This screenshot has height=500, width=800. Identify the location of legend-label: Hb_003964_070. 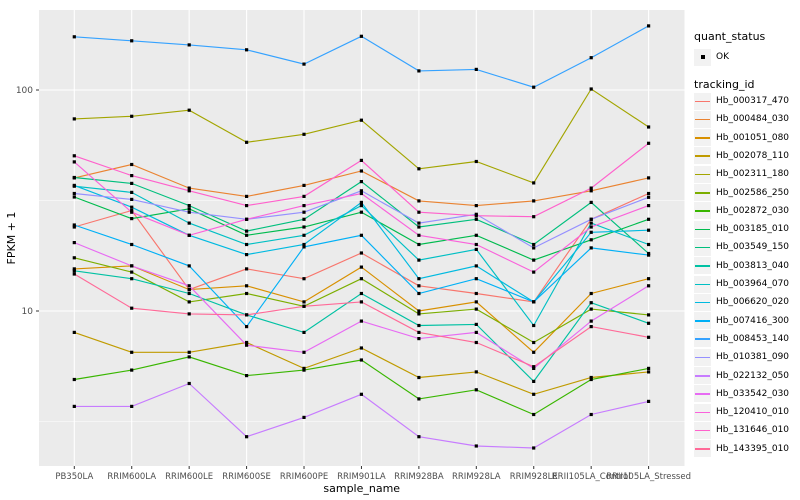
(753, 284).